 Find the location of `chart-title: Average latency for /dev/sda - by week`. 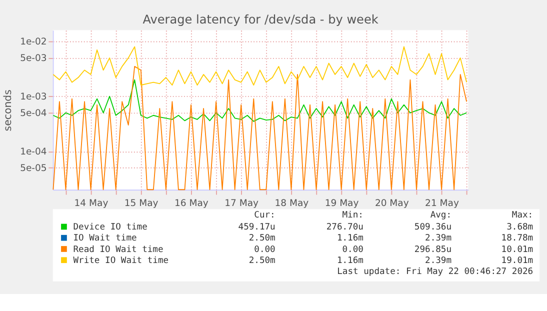

chart-title: Average latency for /dev/sda - by week is located at coordinates (260, 19).